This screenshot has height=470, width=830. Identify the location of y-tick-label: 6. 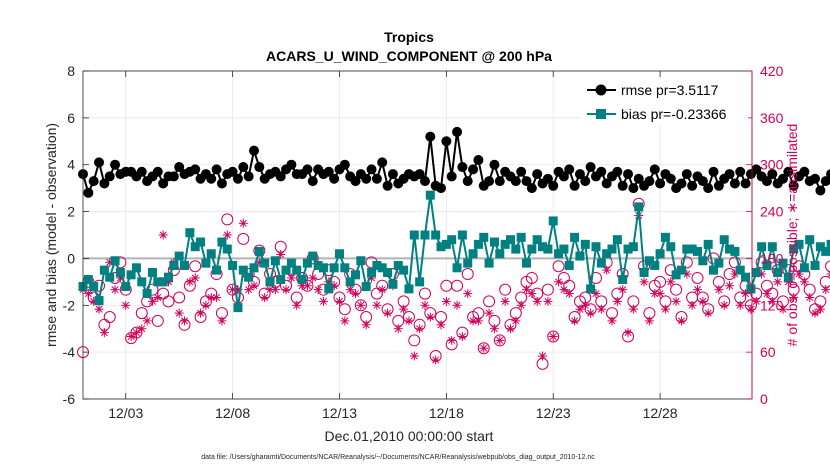
(71, 118).